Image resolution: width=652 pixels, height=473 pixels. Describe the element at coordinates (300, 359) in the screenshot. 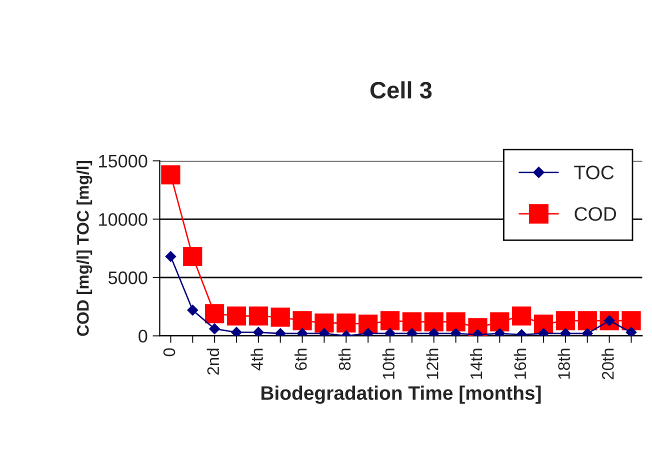

I see `x-tick-label: 6th` at that location.